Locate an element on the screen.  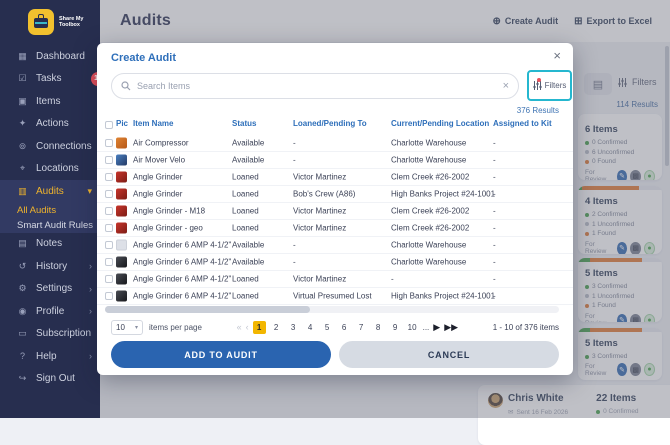
sidebar-item-label: Notes is located at coordinates (49, 244).